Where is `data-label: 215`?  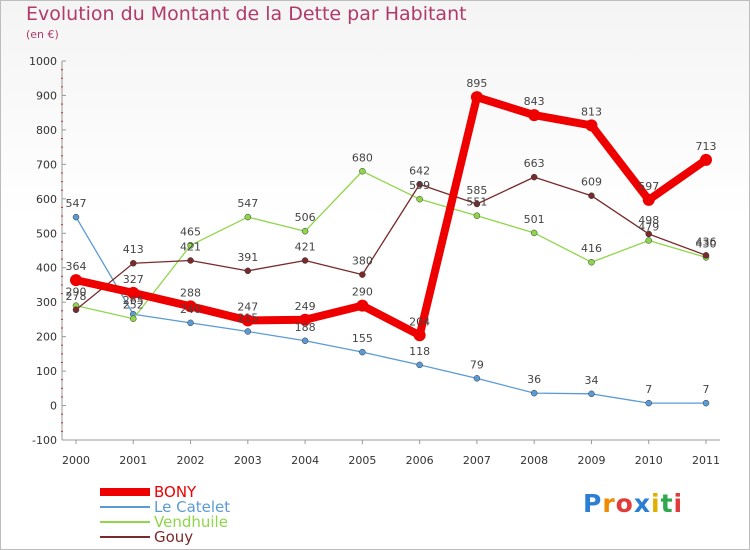 data-label: 215 is located at coordinates (247, 317).